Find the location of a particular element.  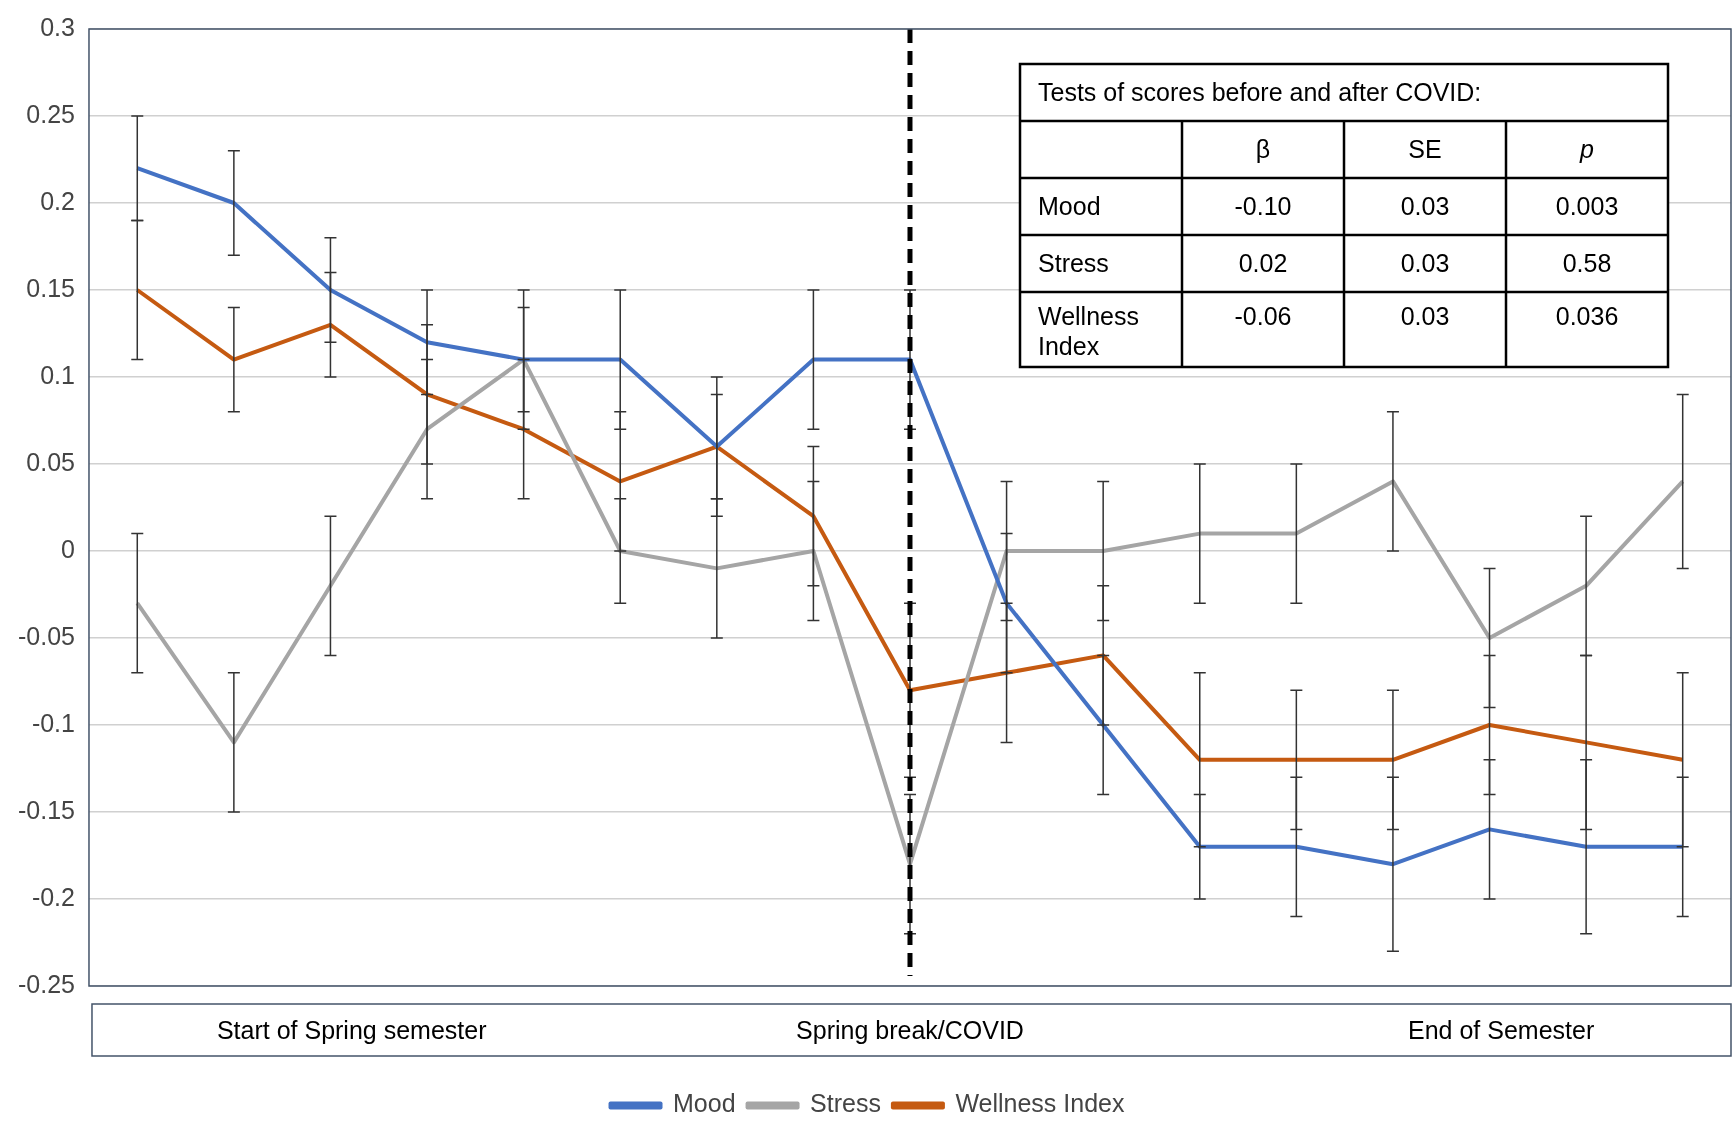

y-tick-label: -0.2 is located at coordinates (53, 896).